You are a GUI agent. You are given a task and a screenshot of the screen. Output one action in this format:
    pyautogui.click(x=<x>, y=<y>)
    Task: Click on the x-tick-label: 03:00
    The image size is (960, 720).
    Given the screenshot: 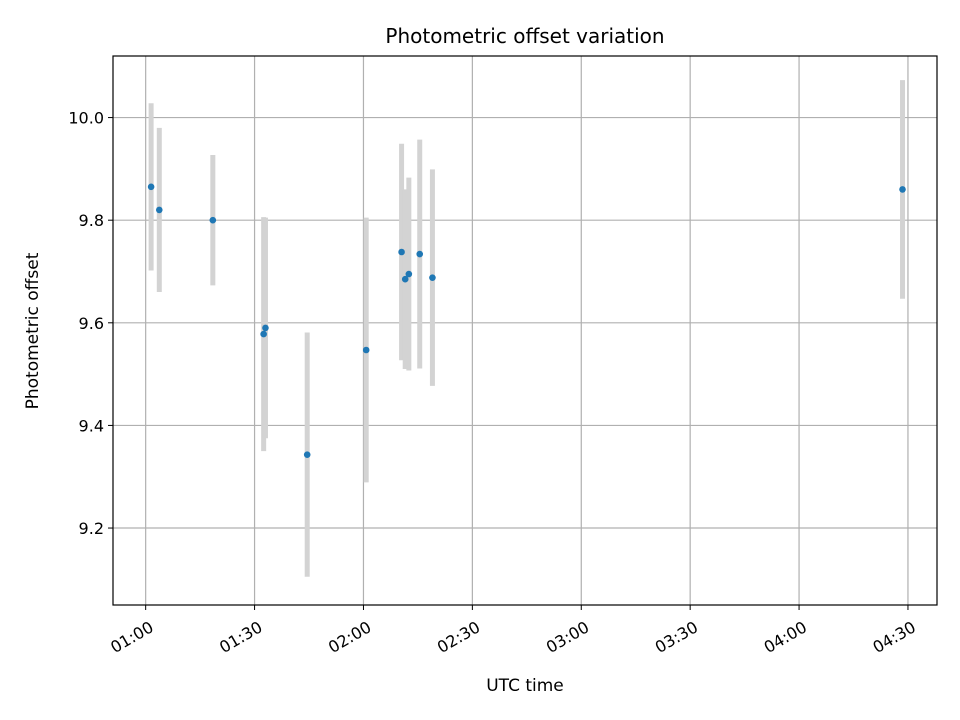 What is the action you would take?
    pyautogui.click(x=567, y=637)
    